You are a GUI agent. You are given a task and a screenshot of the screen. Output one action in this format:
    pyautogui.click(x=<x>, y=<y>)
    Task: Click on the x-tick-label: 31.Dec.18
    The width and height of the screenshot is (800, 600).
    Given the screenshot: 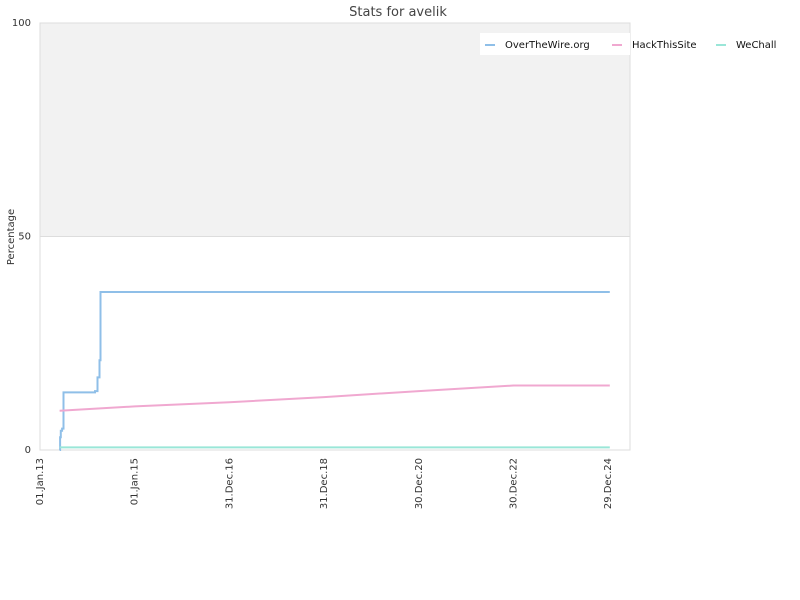 What is the action you would take?
    pyautogui.click(x=324, y=483)
    